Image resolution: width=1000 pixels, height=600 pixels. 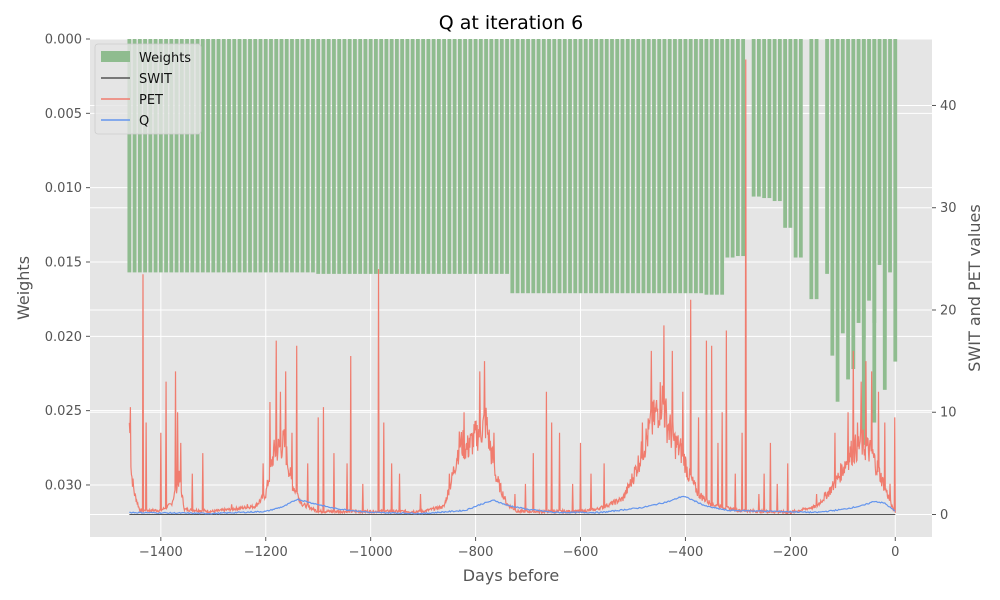 I want to click on y-left-tick-label: 0.030, so click(x=63, y=485).